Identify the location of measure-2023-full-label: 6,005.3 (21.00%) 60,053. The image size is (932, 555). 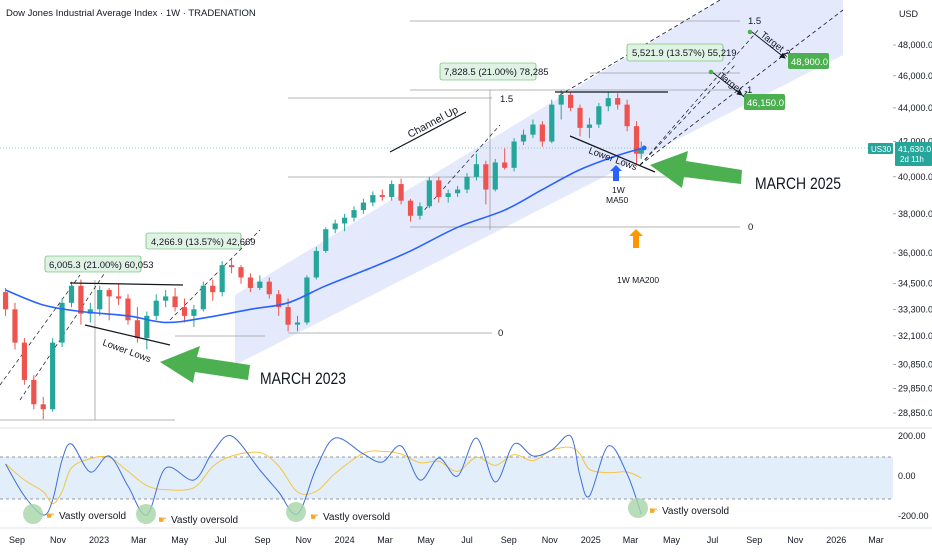
(99, 264).